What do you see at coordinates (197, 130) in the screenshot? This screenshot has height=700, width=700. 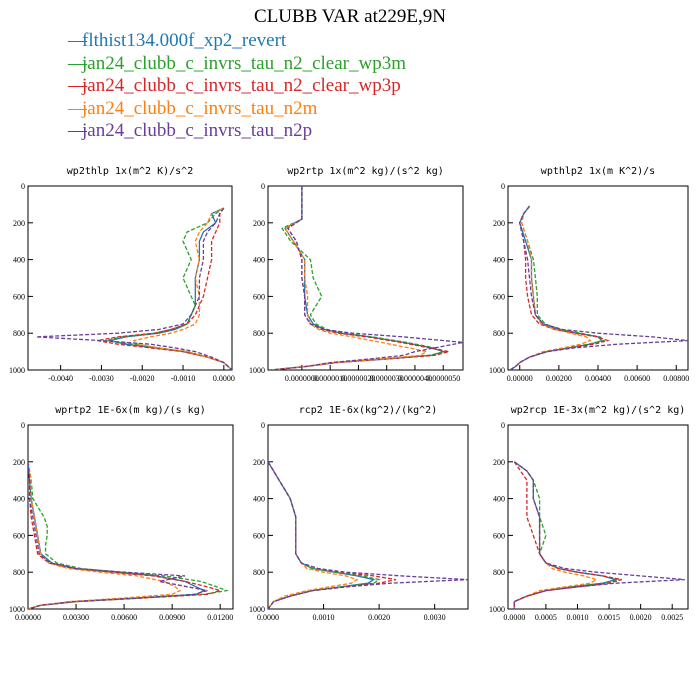 I see `legend-label: jan24_clubb_c_invrs_tau_n2p` at bounding box center [197, 130].